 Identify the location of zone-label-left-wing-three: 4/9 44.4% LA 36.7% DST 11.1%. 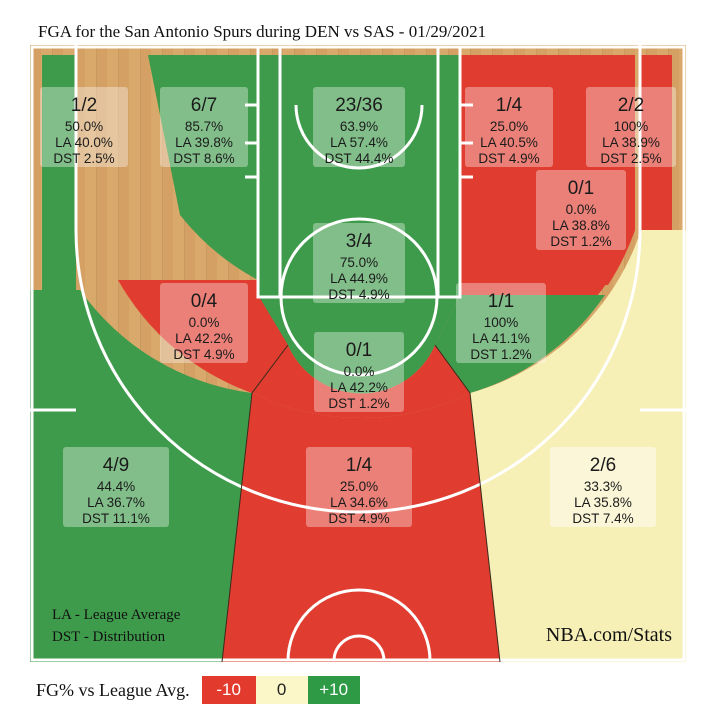
(116, 487).